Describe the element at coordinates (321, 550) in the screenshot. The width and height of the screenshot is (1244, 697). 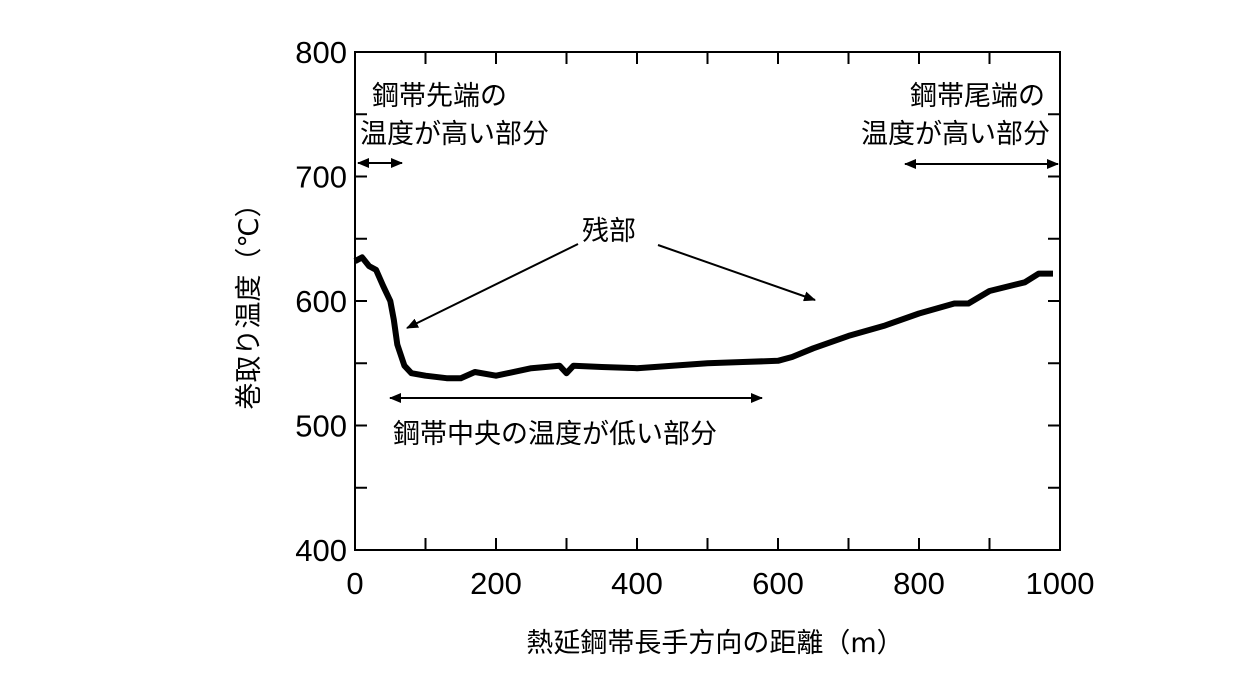
I see `y-tick-label: 400` at that location.